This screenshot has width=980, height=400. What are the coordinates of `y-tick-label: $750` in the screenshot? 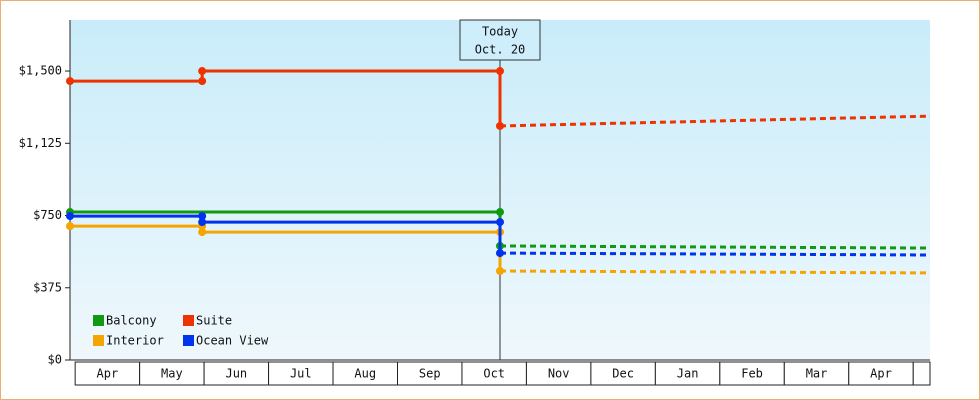 It's located at (47, 215).